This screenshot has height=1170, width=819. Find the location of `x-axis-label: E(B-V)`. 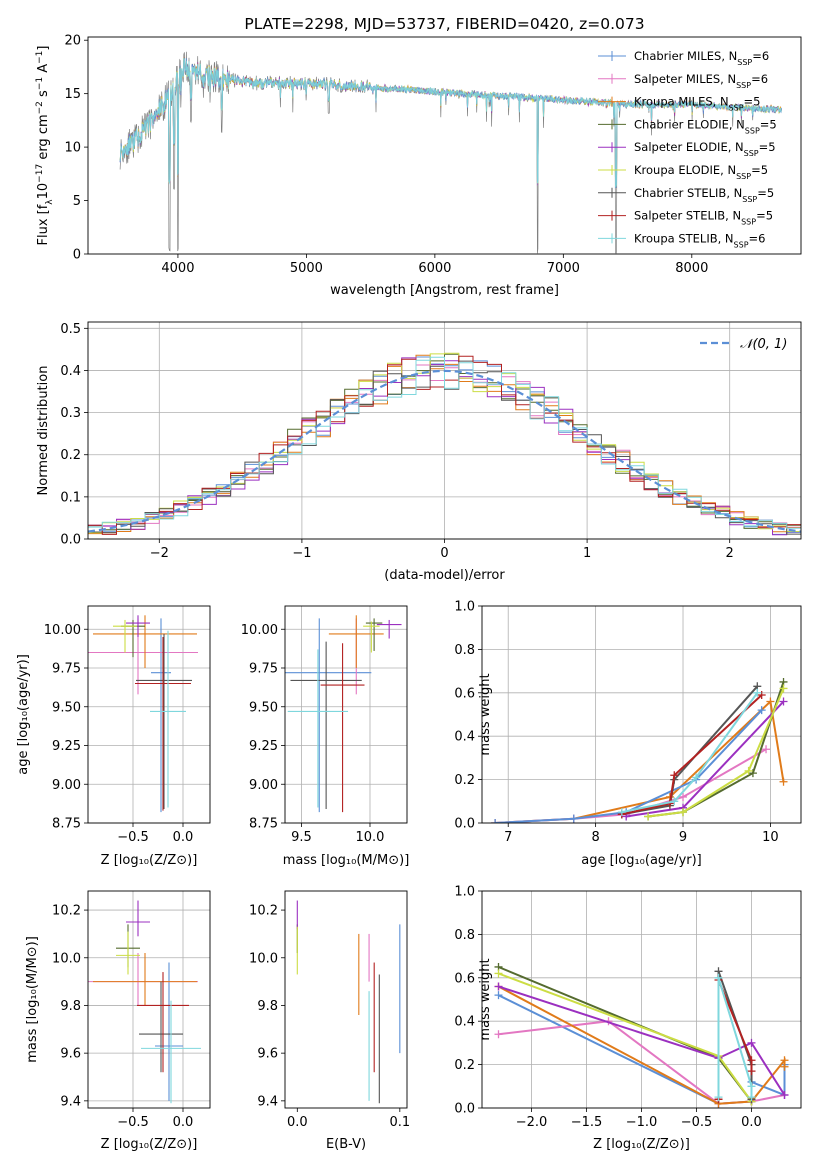

x-axis-label: E(B-V) is located at coordinates (346, 1144).